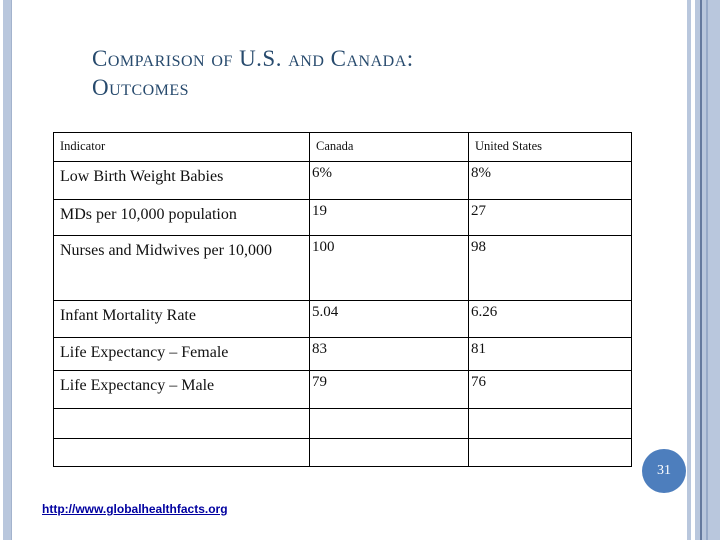 The width and height of the screenshot is (720, 540). Describe the element at coordinates (181, 147) in the screenshot. I see `col-header-indicator: Indicator` at that location.